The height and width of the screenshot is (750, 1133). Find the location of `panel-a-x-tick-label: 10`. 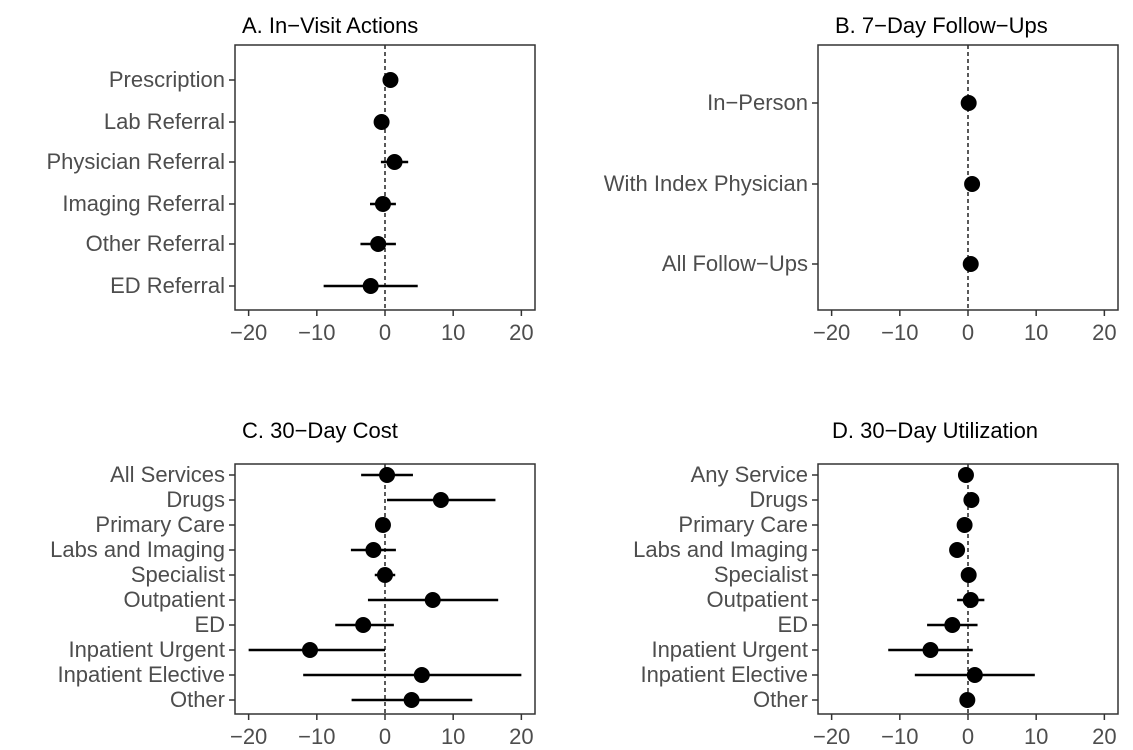

panel-a-x-tick-label: 10 is located at coordinates (453, 332).